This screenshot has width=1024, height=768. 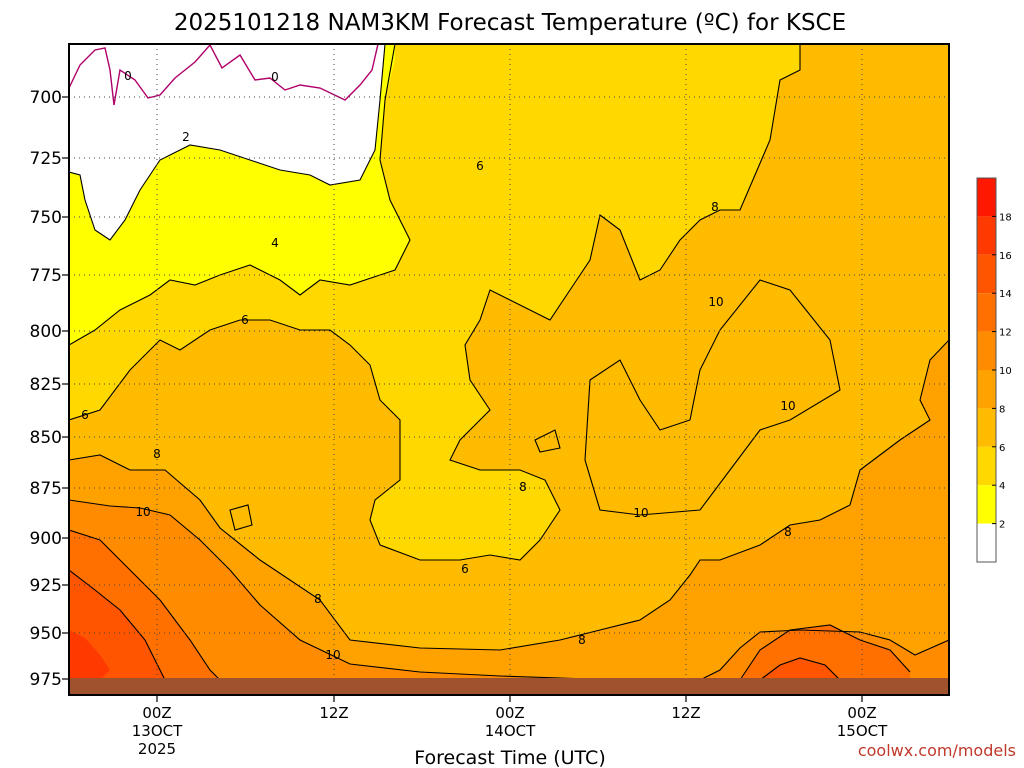 I want to click on colorbar-label: 6, so click(x=1002, y=448).